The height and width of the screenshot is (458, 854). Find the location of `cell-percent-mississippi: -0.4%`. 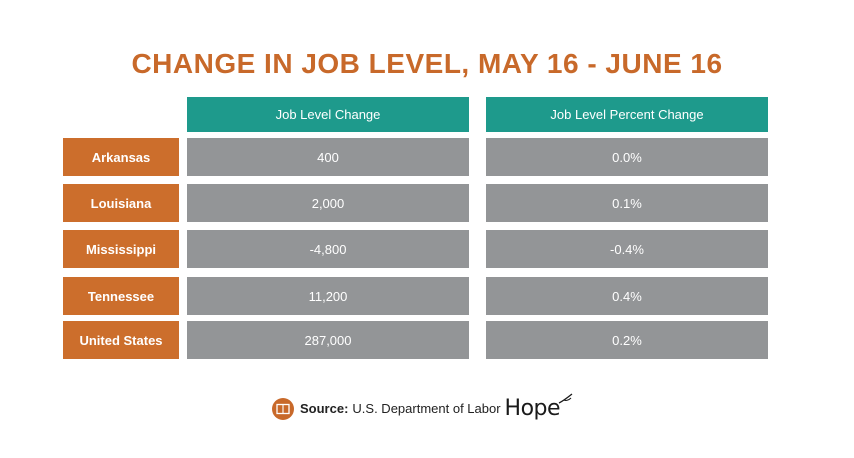

cell-percent-mississippi: -0.4% is located at coordinates (627, 249).